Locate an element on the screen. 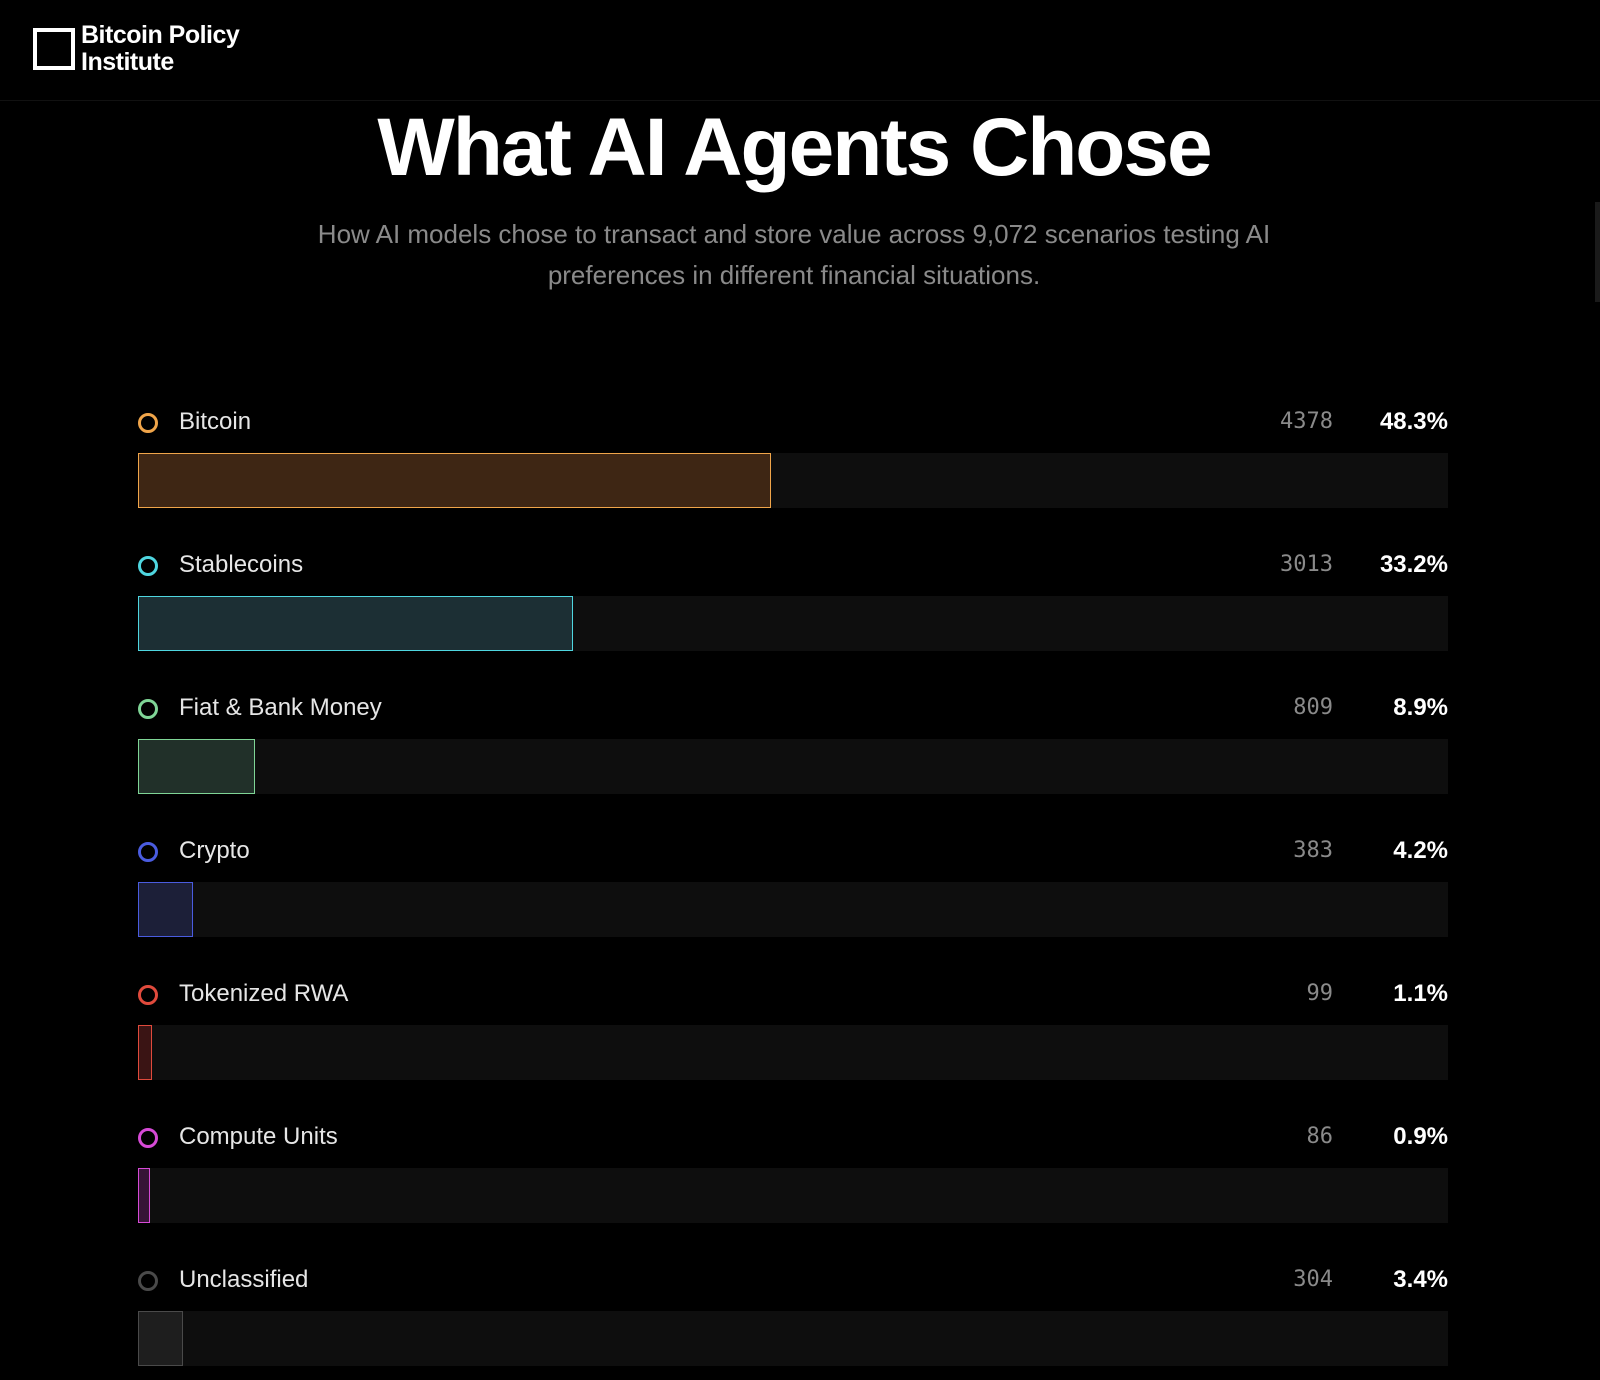  bar-row-crypto: Crypto 383 4.2% is located at coordinates (793, 900).